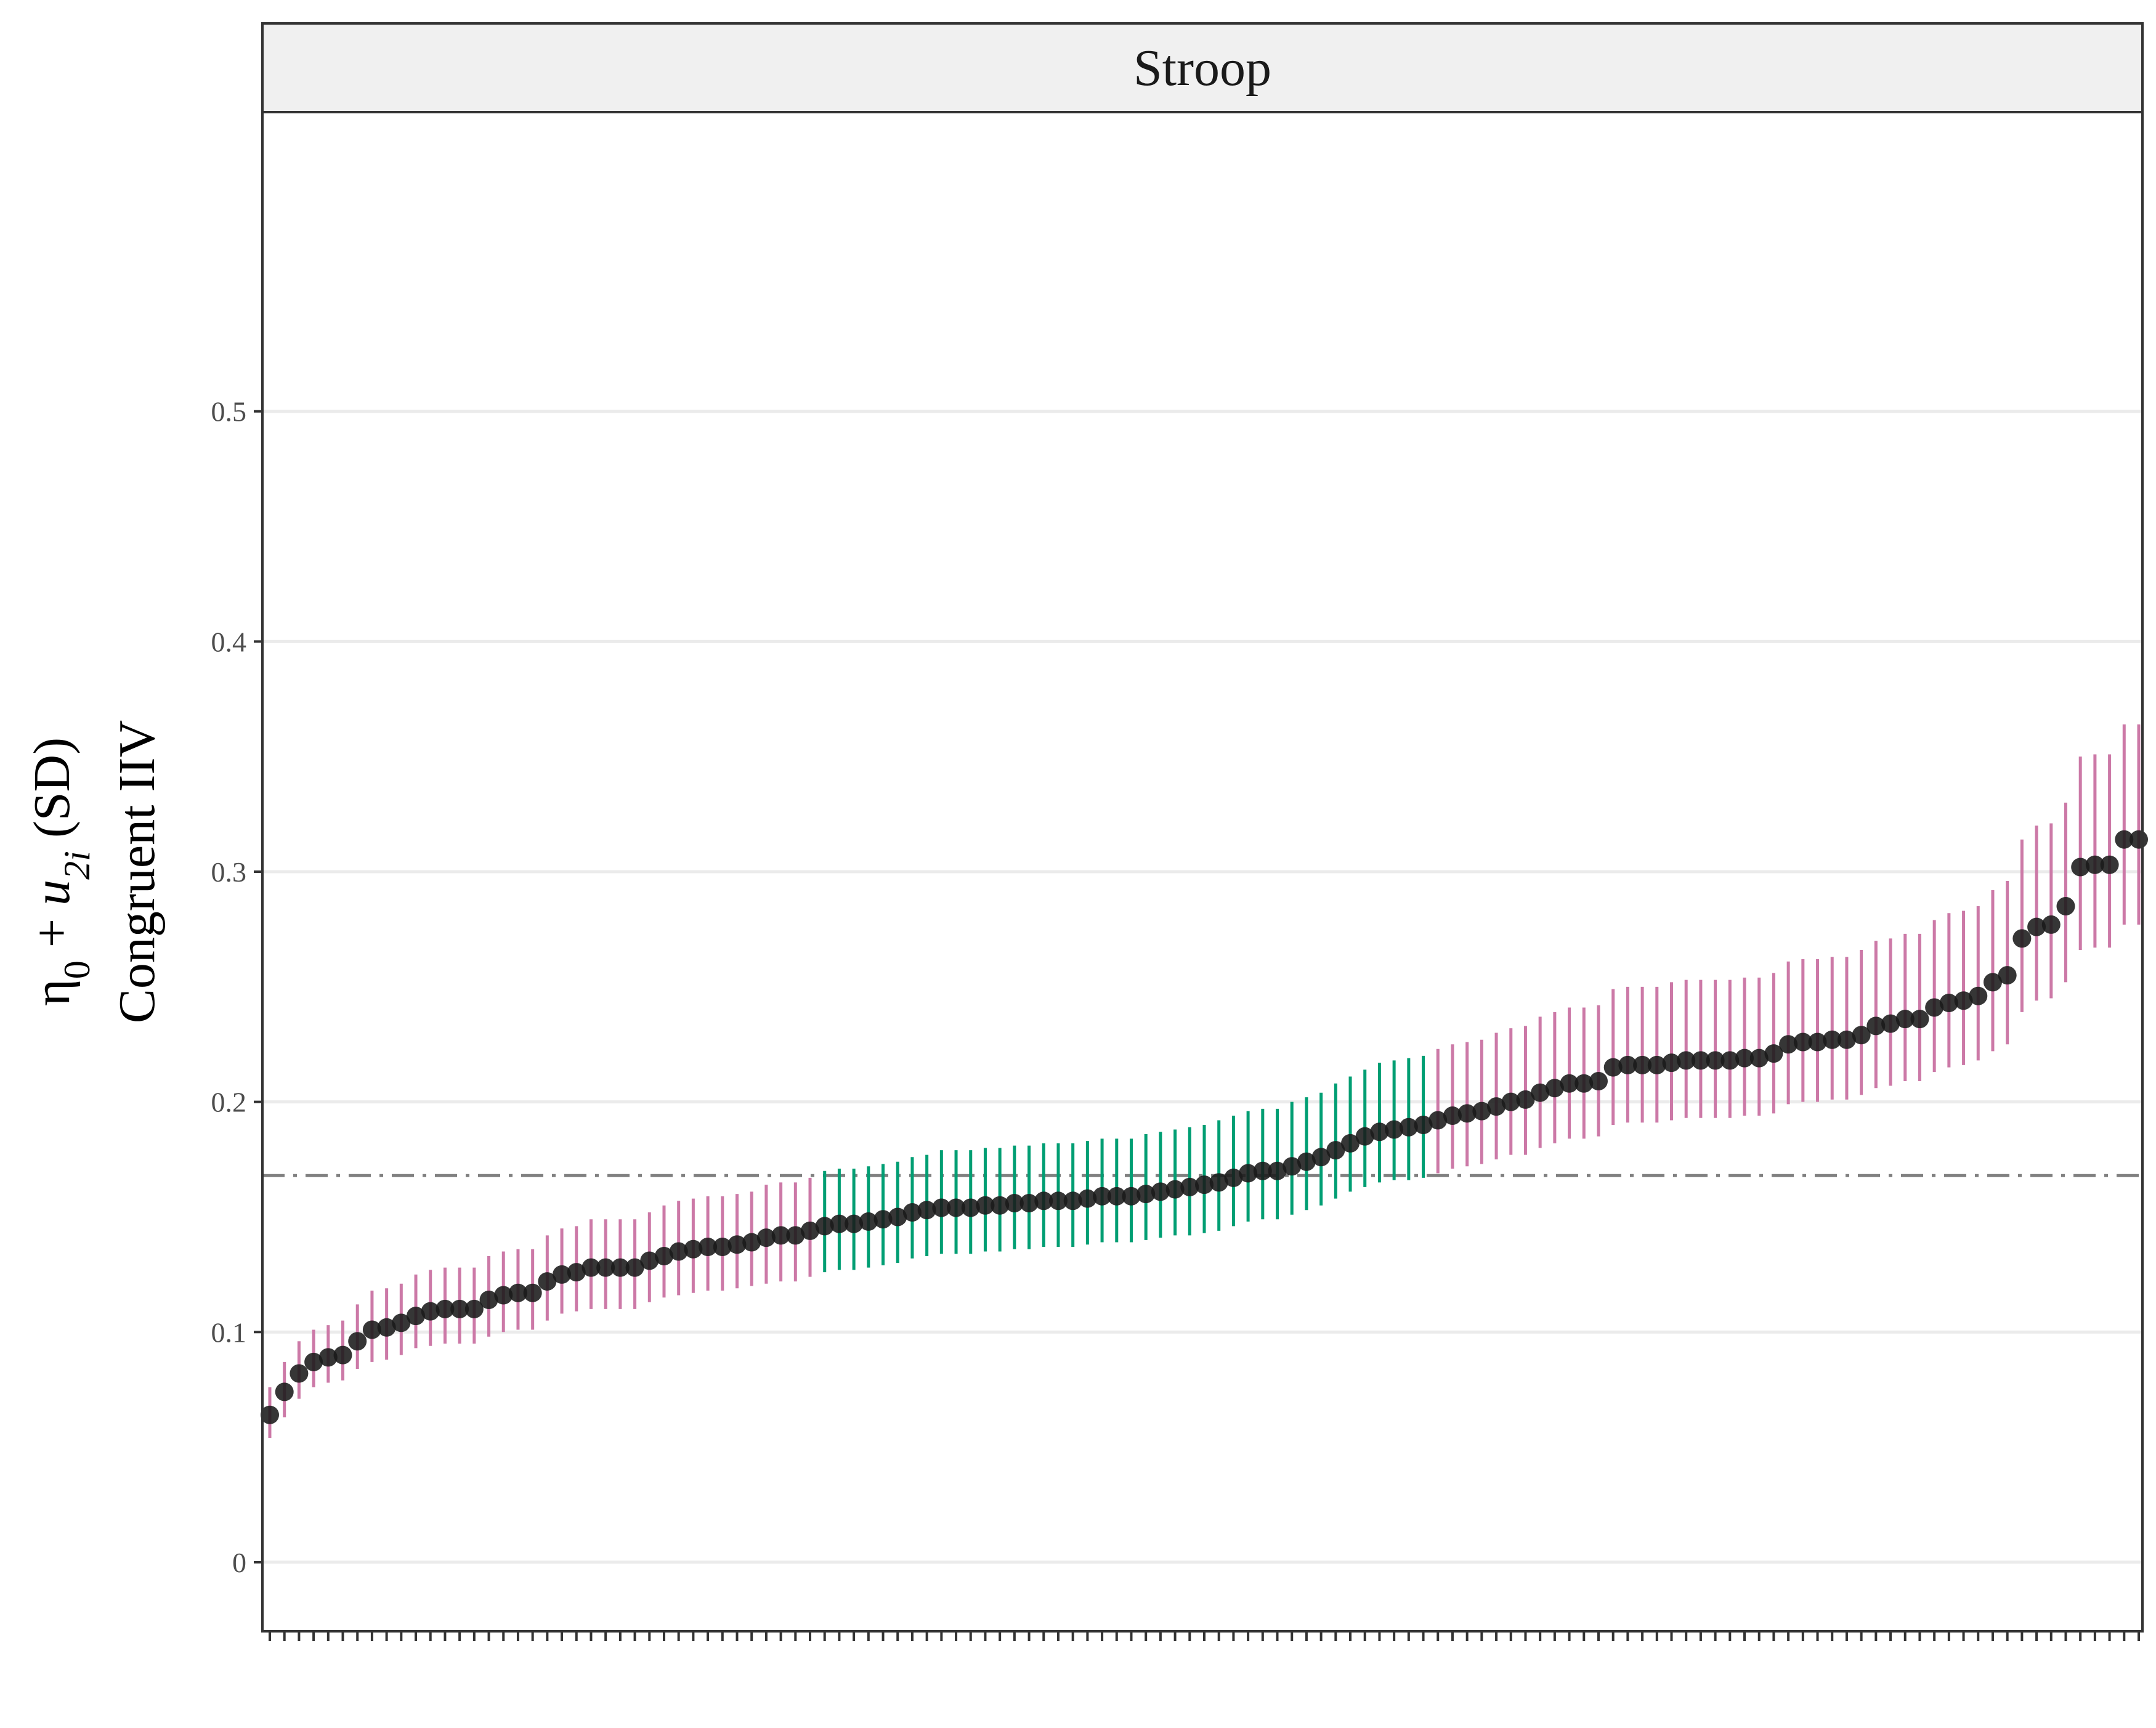 The width and height of the screenshot is (2156, 1728). I want to click on facet-strip, so click(1202, 67).